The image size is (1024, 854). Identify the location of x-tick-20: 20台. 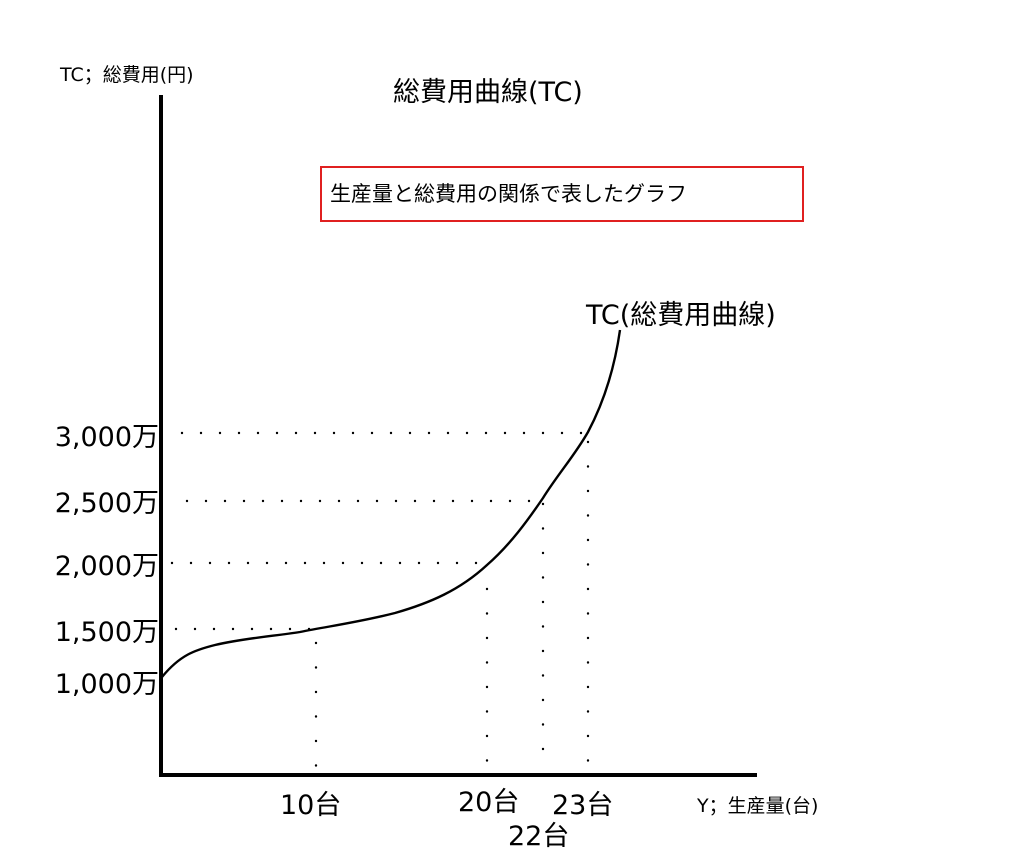
(489, 802).